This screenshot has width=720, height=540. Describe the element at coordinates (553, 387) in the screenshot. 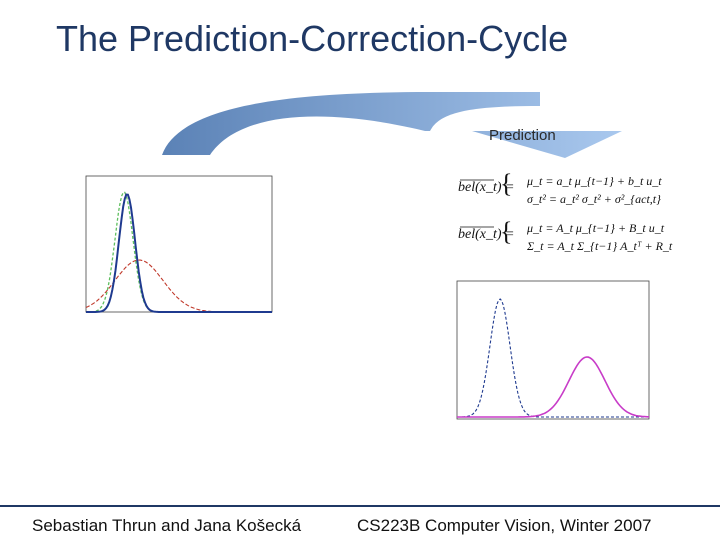

I see `right-magenta-curve` at that location.